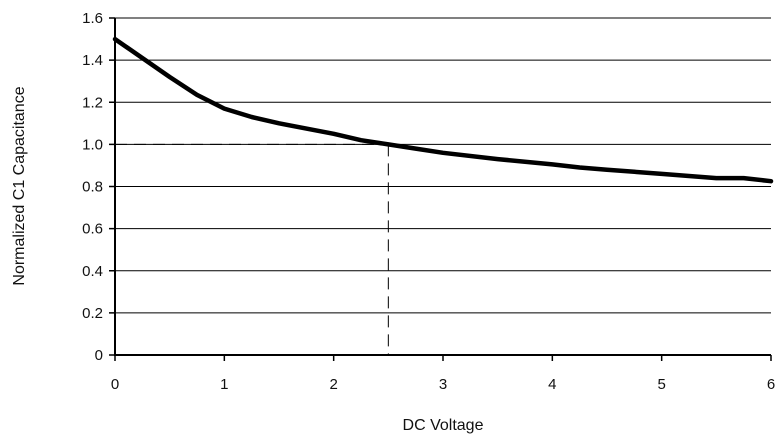 The width and height of the screenshot is (779, 439). What do you see at coordinates (99, 355) in the screenshot?
I see `y-tick-label: 0` at bounding box center [99, 355].